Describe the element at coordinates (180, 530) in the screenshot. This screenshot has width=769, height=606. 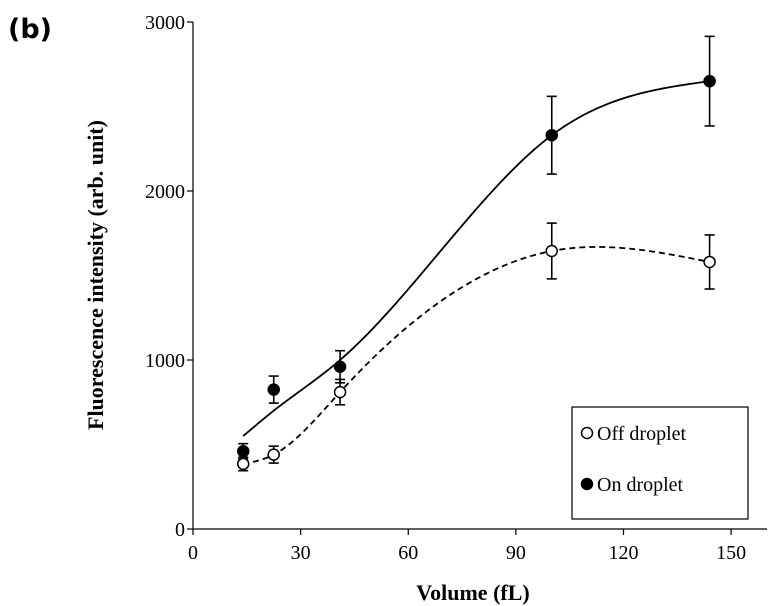
I see `y-tick-label: 0` at that location.